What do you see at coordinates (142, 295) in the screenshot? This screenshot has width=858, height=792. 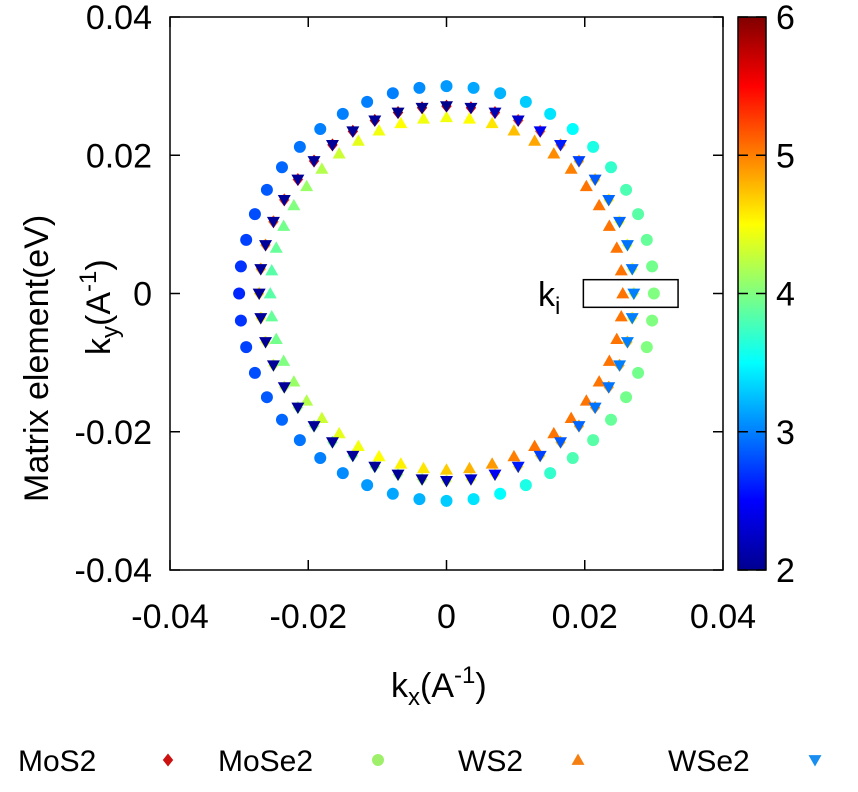 I see `y-tick-label: 0` at bounding box center [142, 295].